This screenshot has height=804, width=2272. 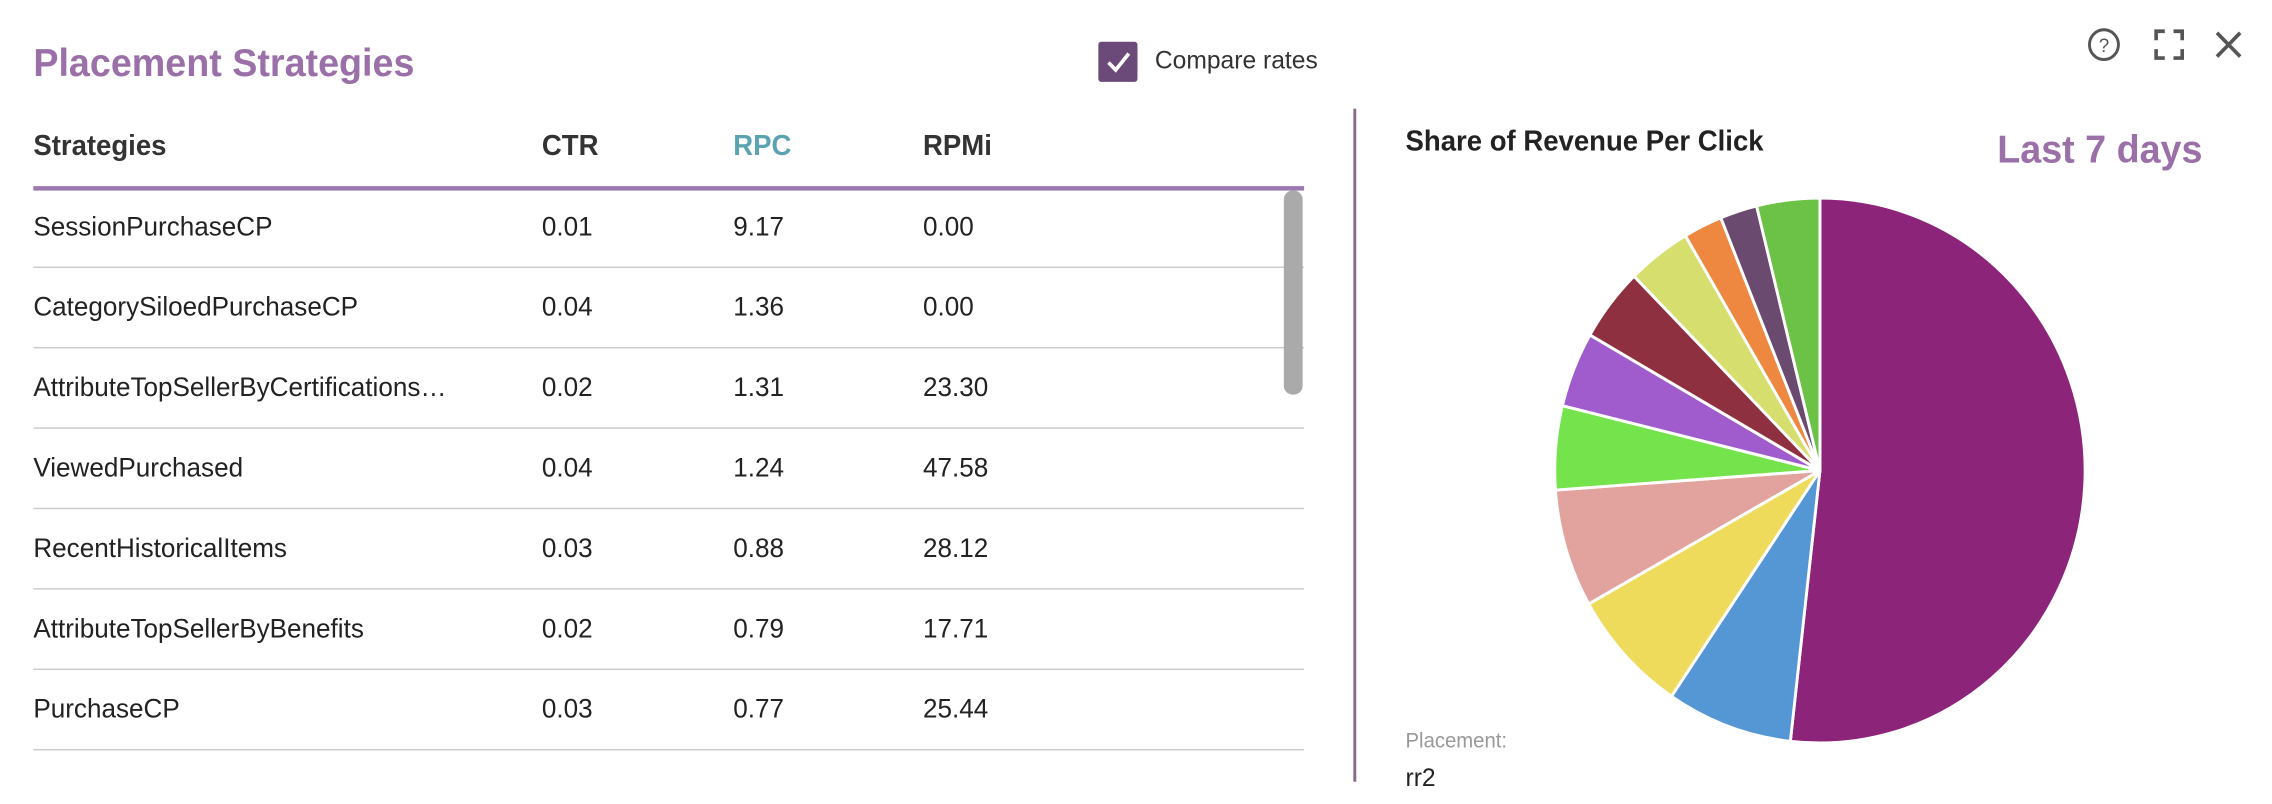 What do you see at coordinates (153, 226) in the screenshot?
I see `table-cell: SessionPurchaseCP` at bounding box center [153, 226].